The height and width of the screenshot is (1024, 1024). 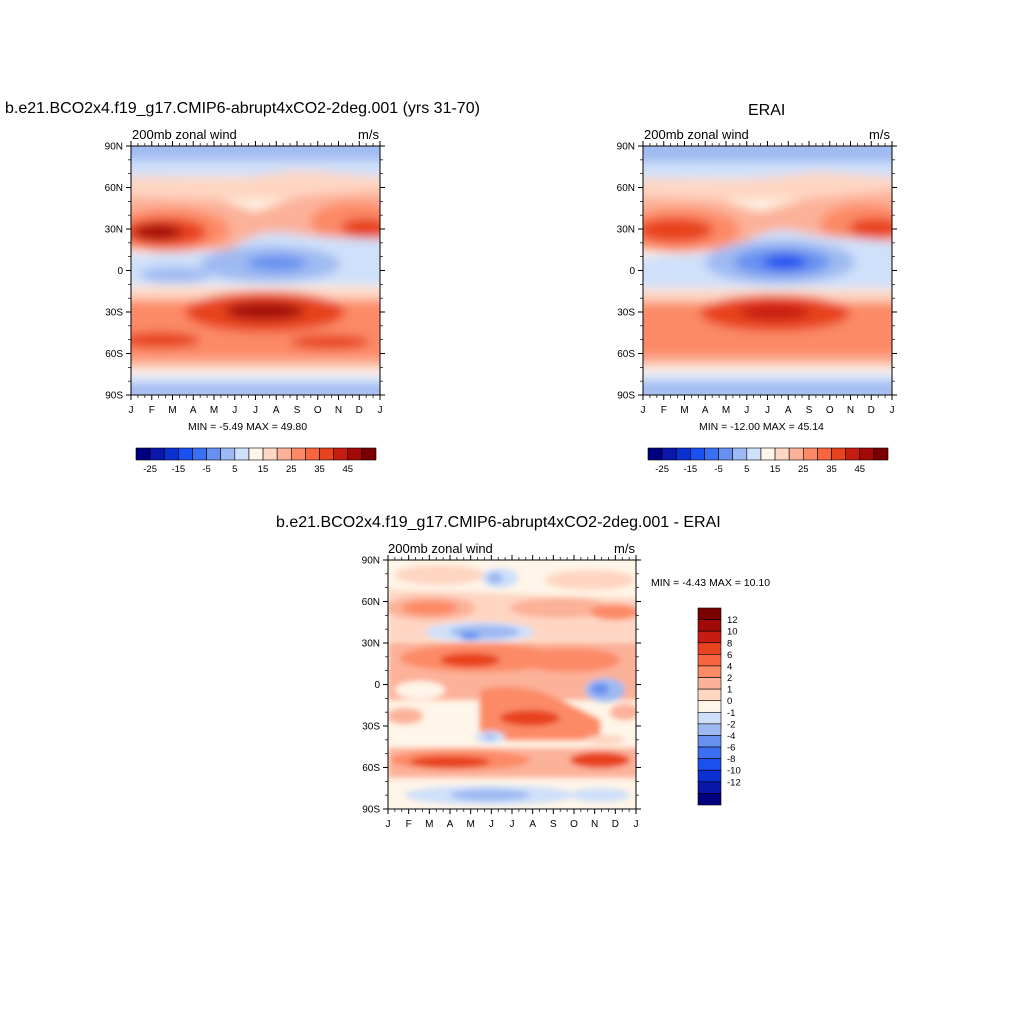 I want to click on diff-colorbar-label: 8, so click(x=729, y=643).